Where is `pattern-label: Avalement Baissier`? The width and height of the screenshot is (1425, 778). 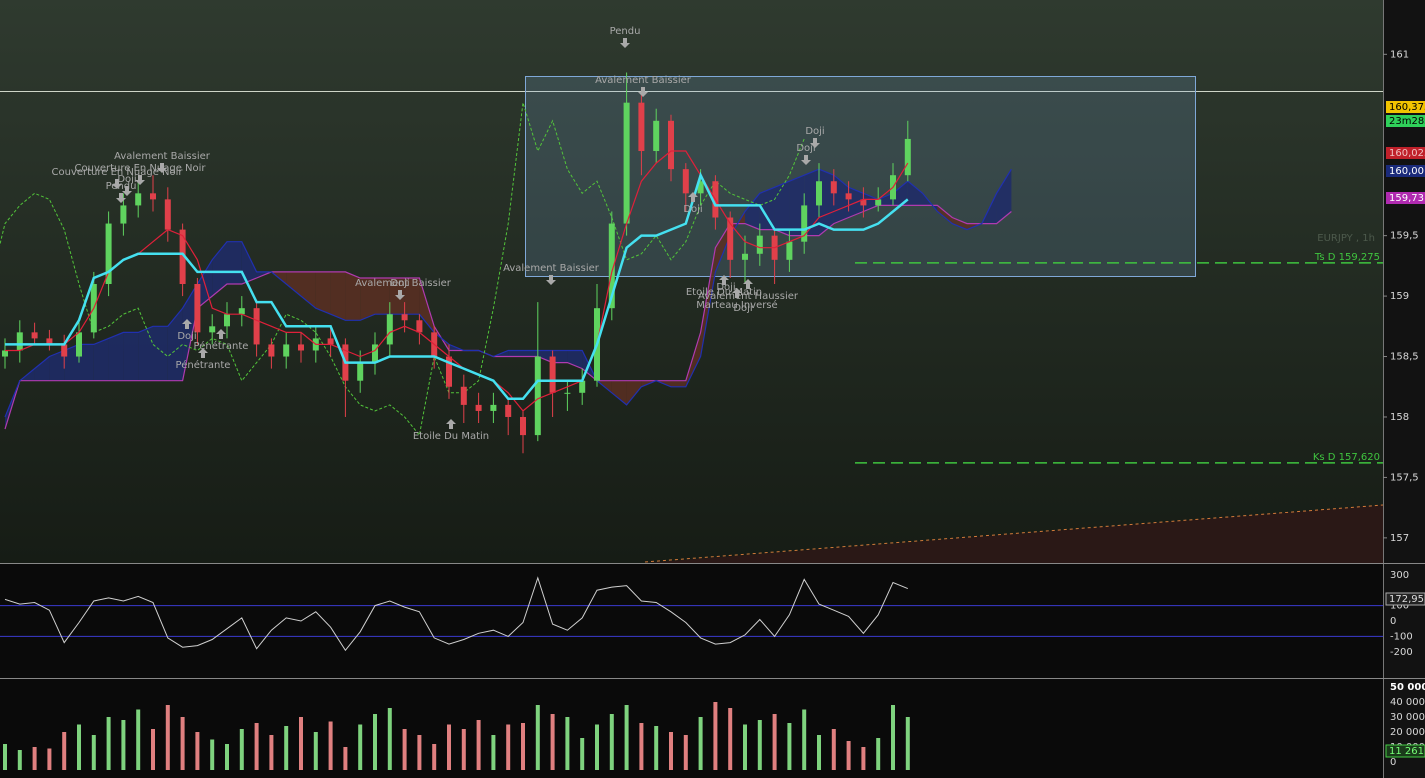 pattern-label: Avalement Baissier is located at coordinates (403, 283).